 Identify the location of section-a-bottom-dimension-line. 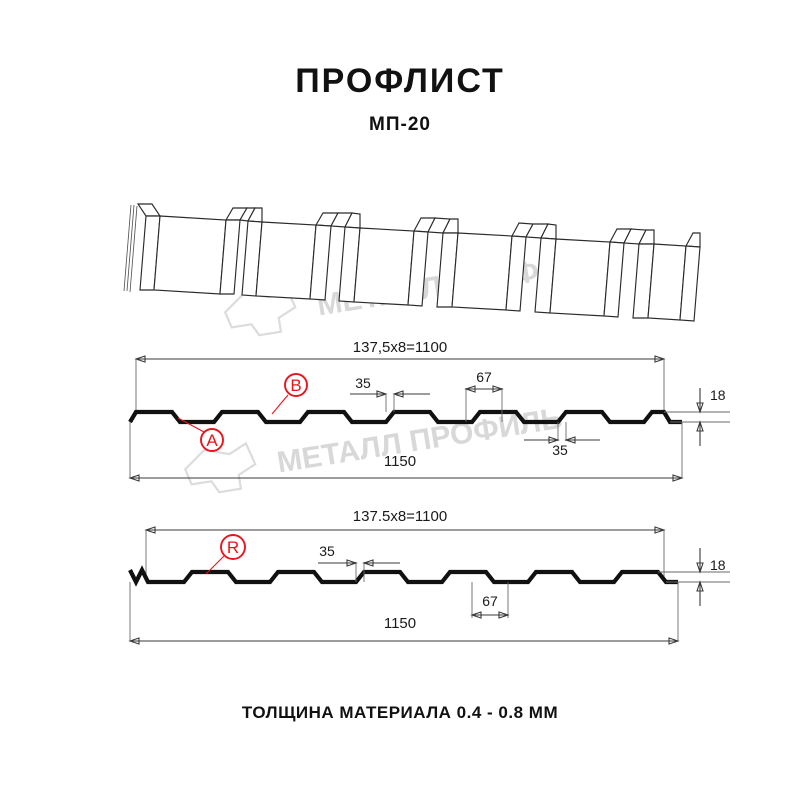
(406, 452).